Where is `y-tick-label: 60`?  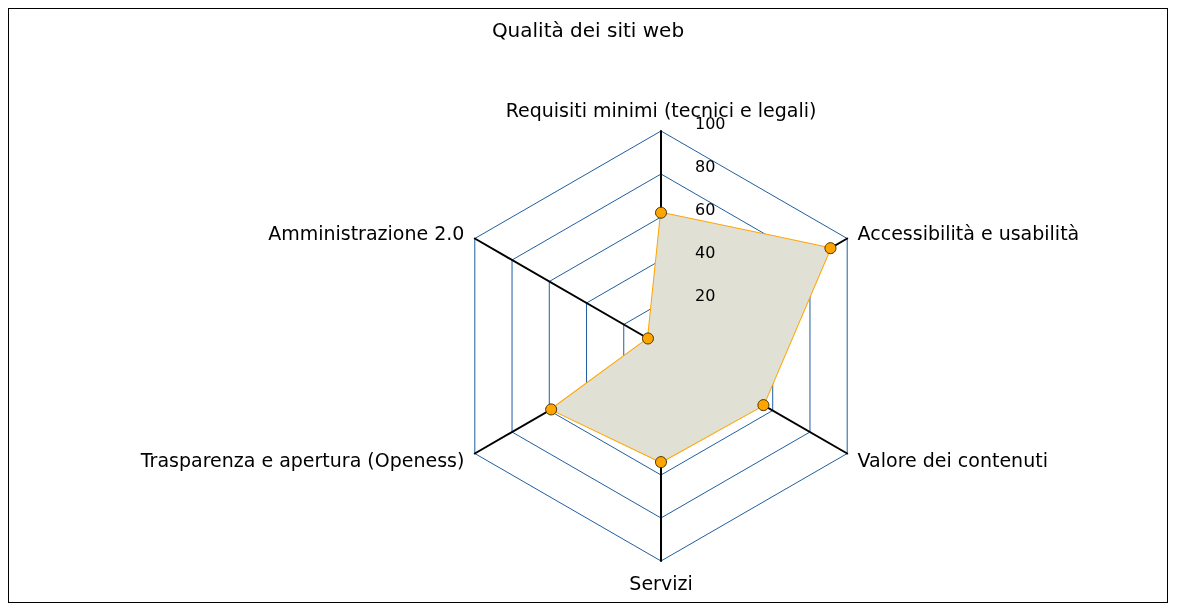
y-tick-label: 60 is located at coordinates (705, 209).